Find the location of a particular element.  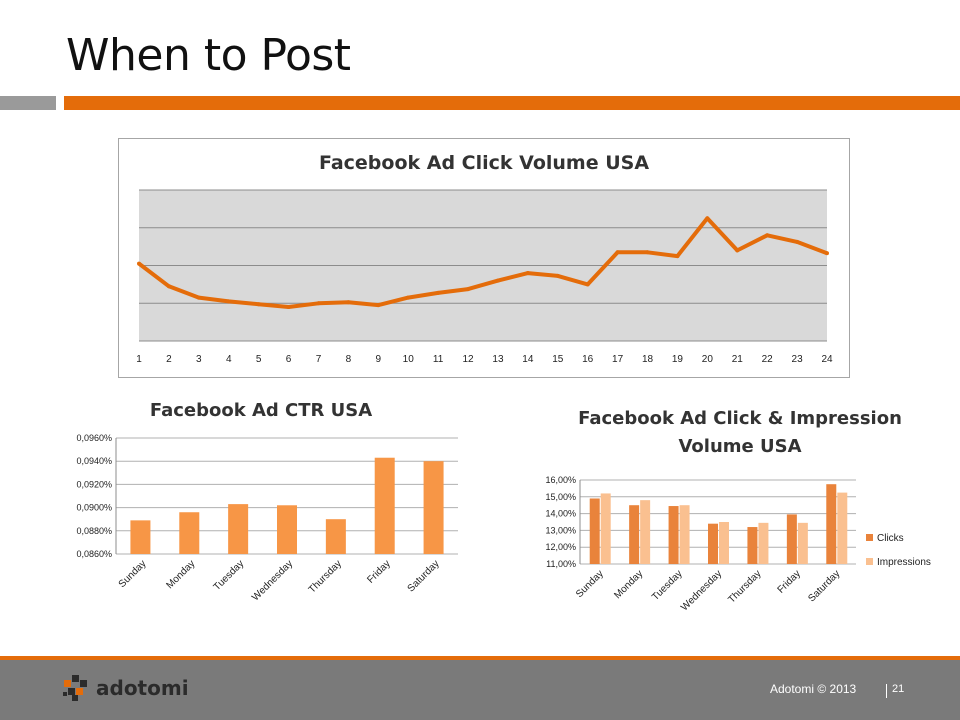

chart-title-line: Facebook Ad Click & Impression is located at coordinates (740, 418).